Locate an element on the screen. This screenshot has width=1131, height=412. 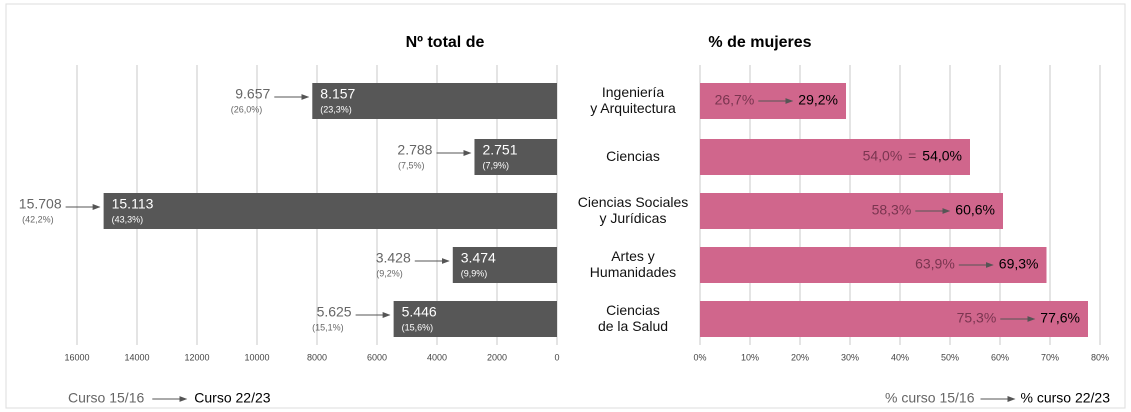
x-tick-label: 14000 is located at coordinates (136, 357).